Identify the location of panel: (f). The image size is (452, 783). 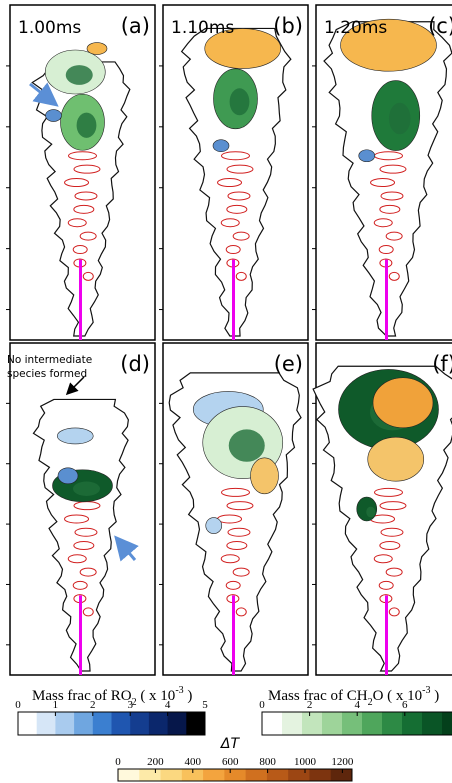
(382, 509).